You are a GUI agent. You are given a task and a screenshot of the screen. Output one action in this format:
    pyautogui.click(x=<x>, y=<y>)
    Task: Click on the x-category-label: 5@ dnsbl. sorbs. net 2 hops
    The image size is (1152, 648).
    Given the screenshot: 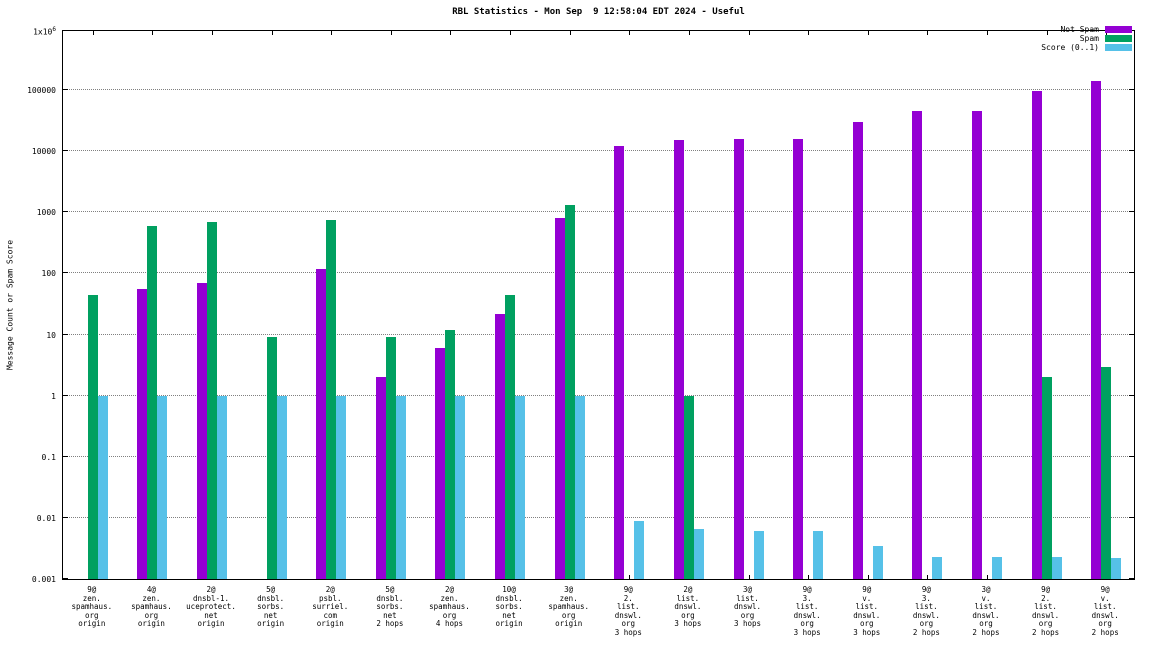 What is the action you would take?
    pyautogui.click(x=390, y=606)
    